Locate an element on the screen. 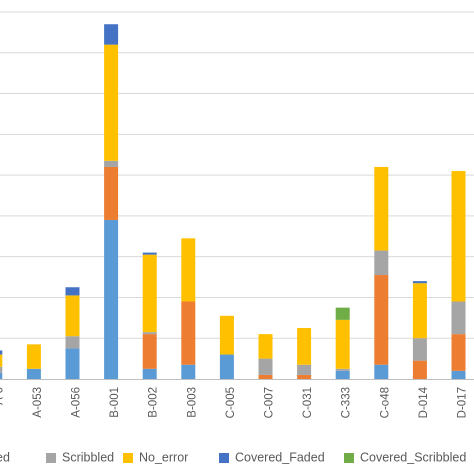  legend-label: Scribbled is located at coordinates (88, 457).